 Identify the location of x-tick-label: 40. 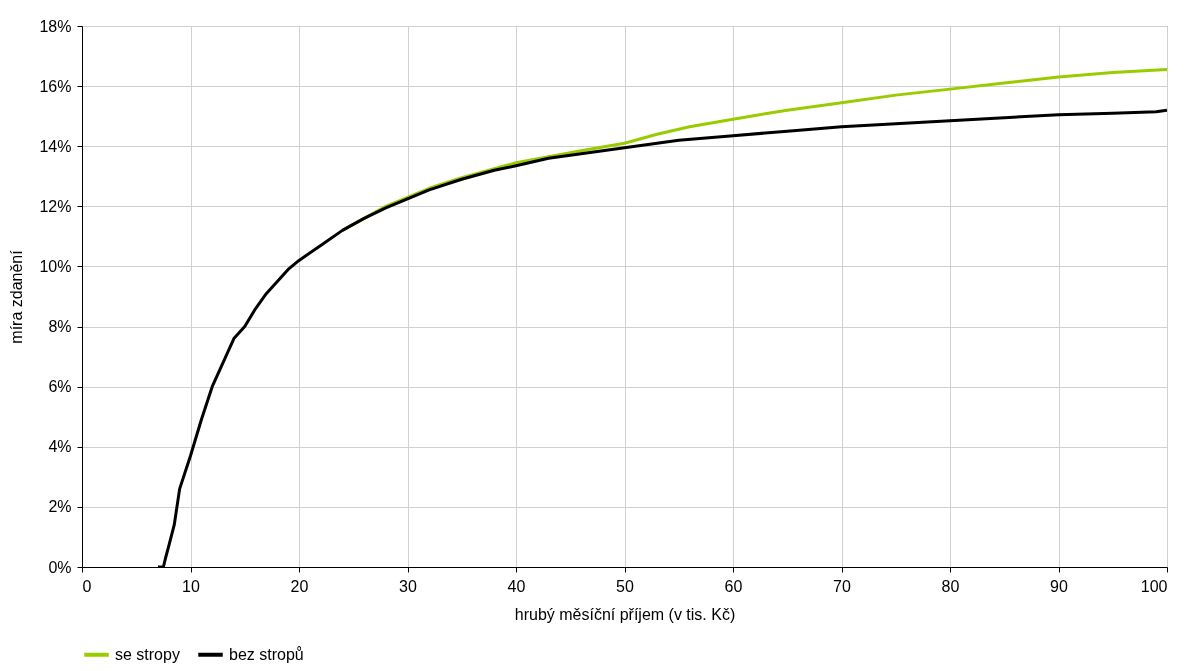
(516, 586).